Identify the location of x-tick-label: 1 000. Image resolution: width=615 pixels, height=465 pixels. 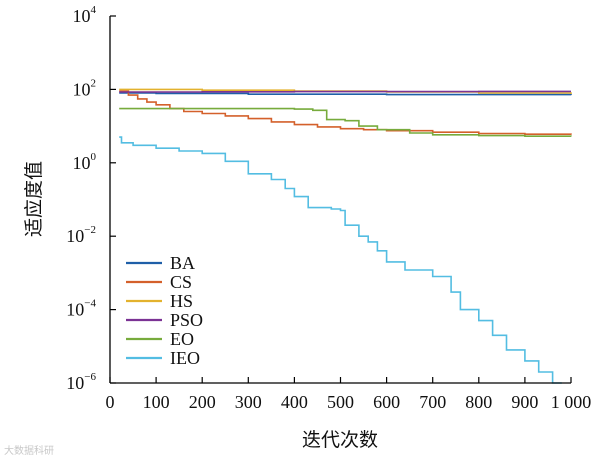
(571, 402).